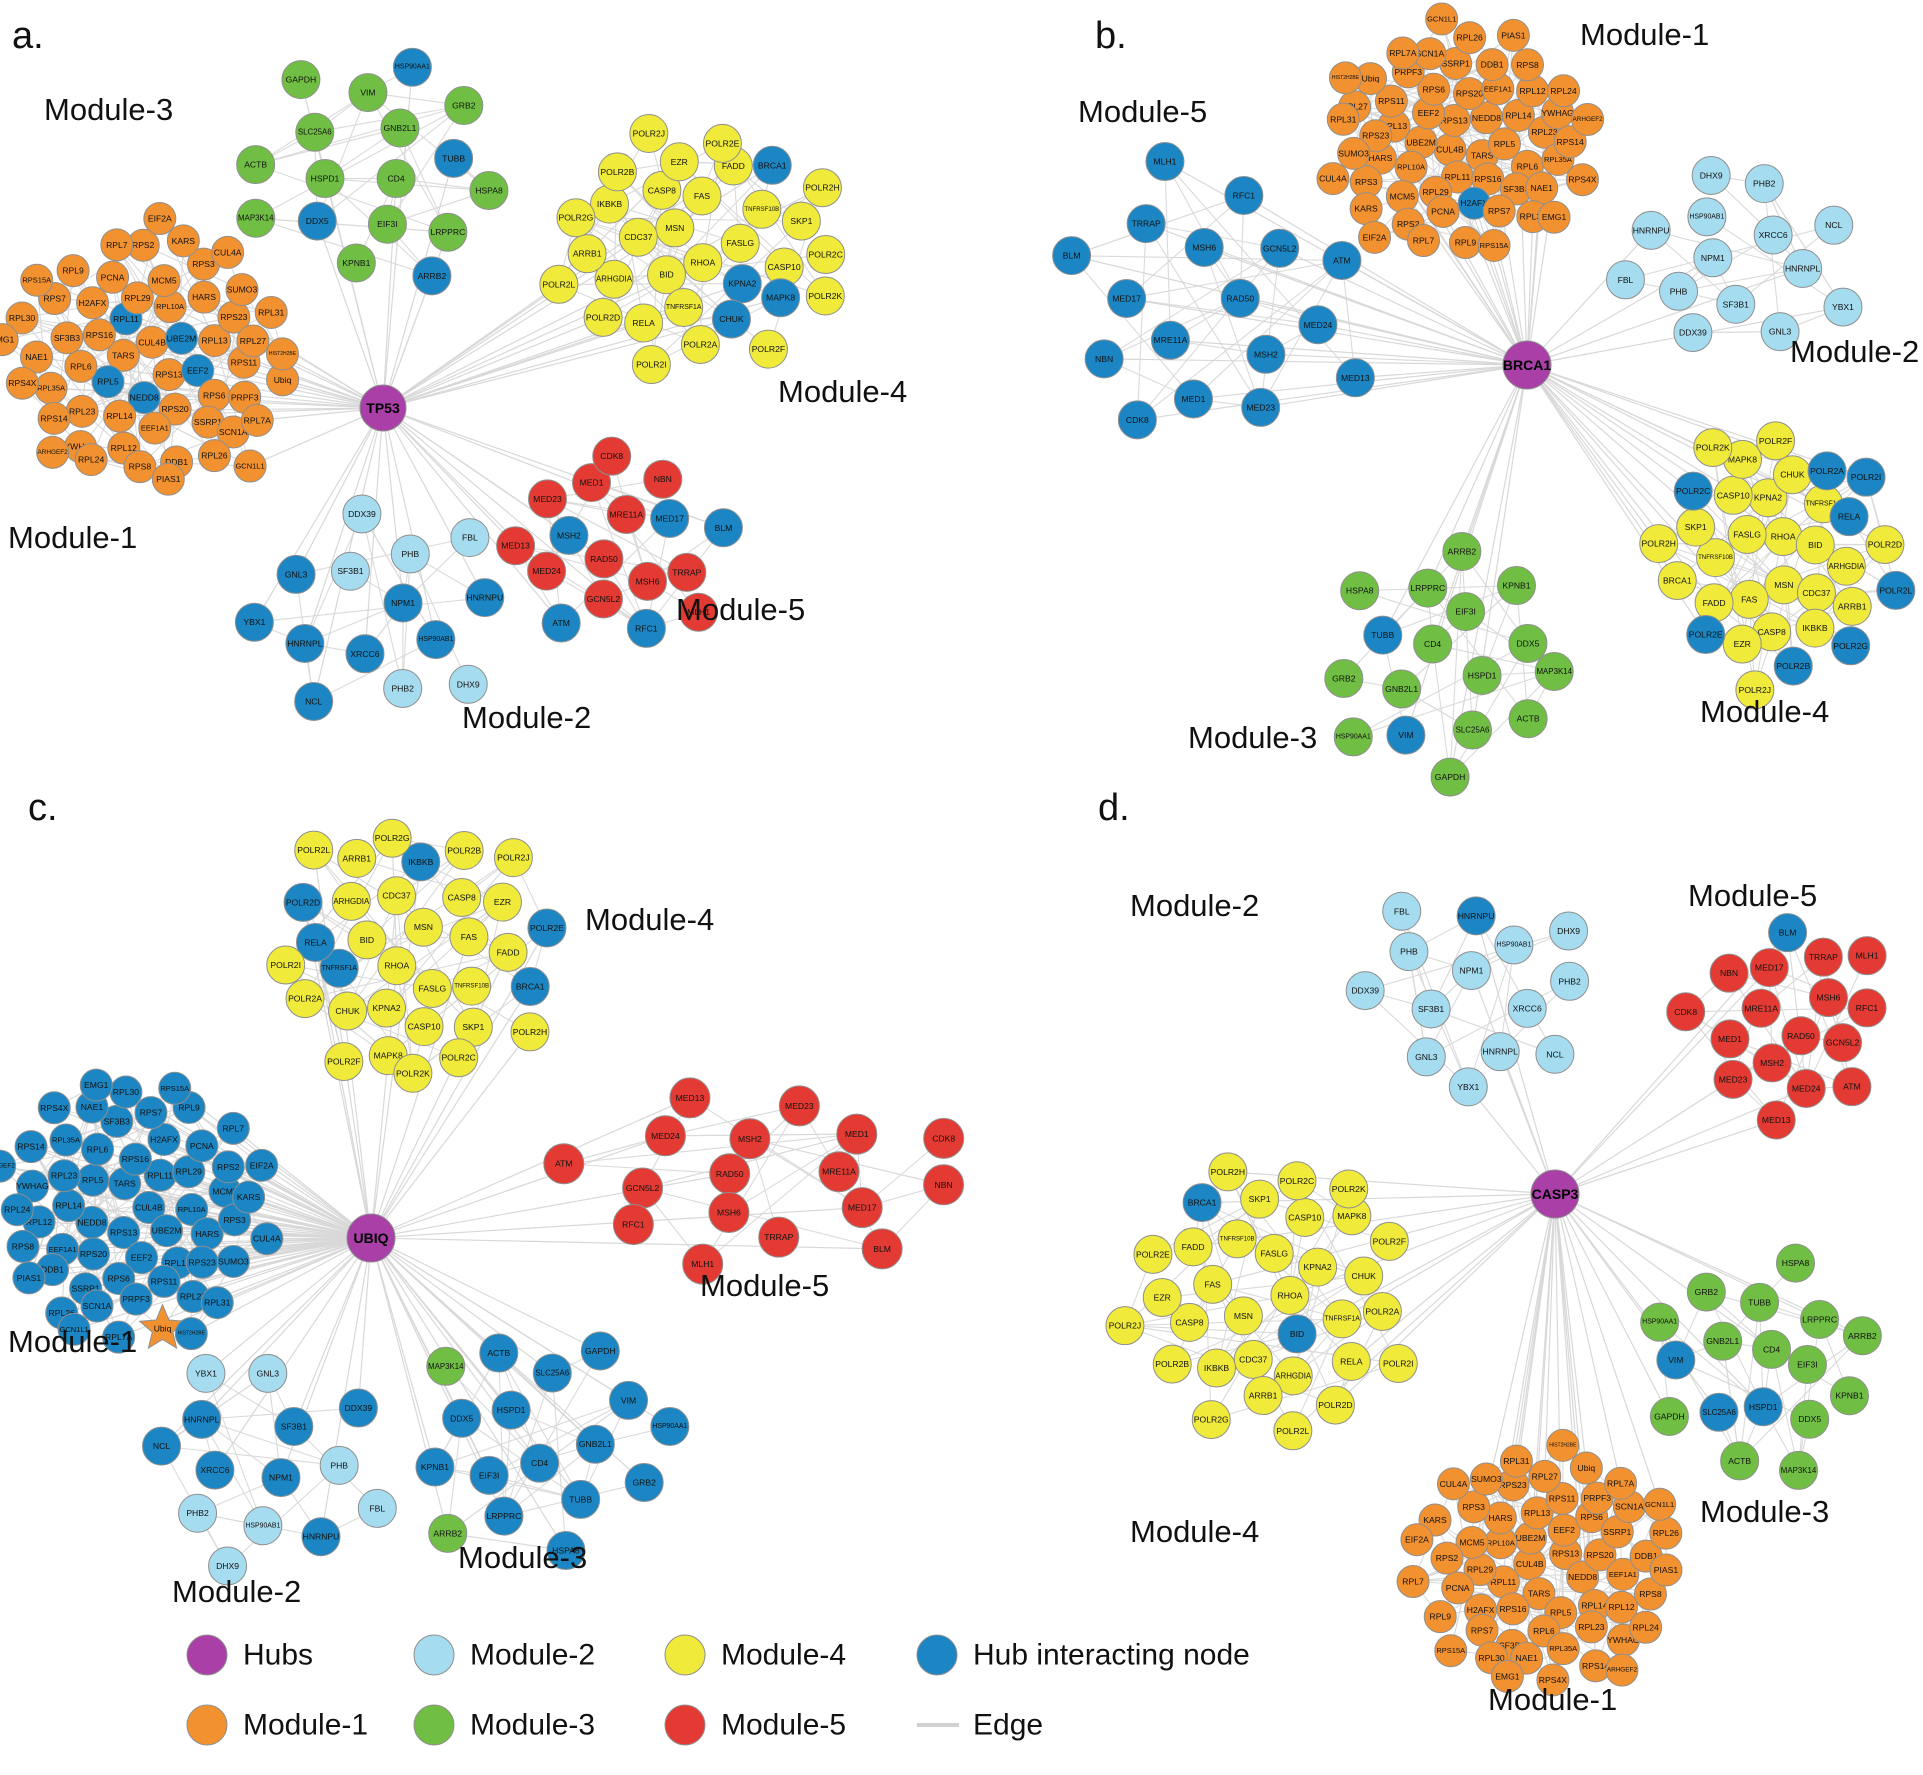  What do you see at coordinates (839, 1172) in the screenshot?
I see `gene-node-MRE11A: MRE11A` at bounding box center [839, 1172].